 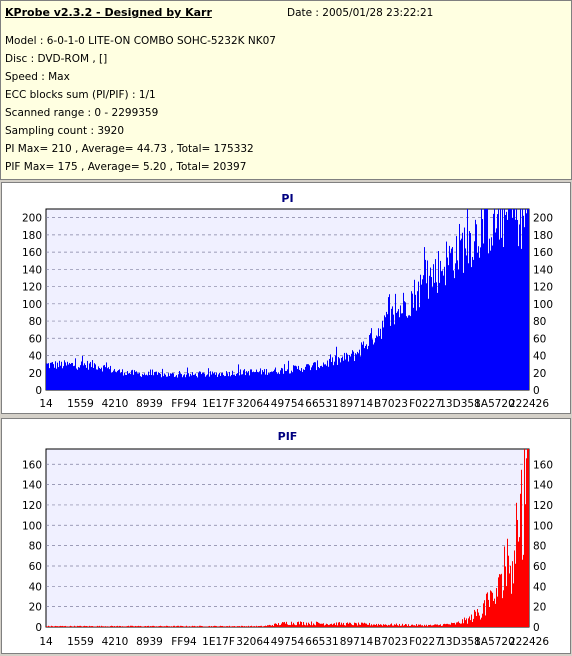 I want to click on pi-y-tick-label-left: 0, so click(x=38, y=391).